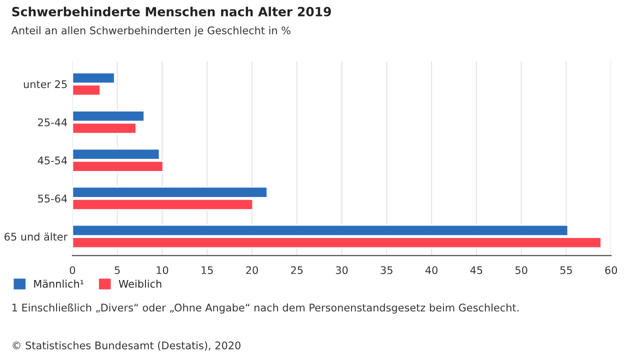  I want to click on x-tick-label: 25, so click(297, 270).